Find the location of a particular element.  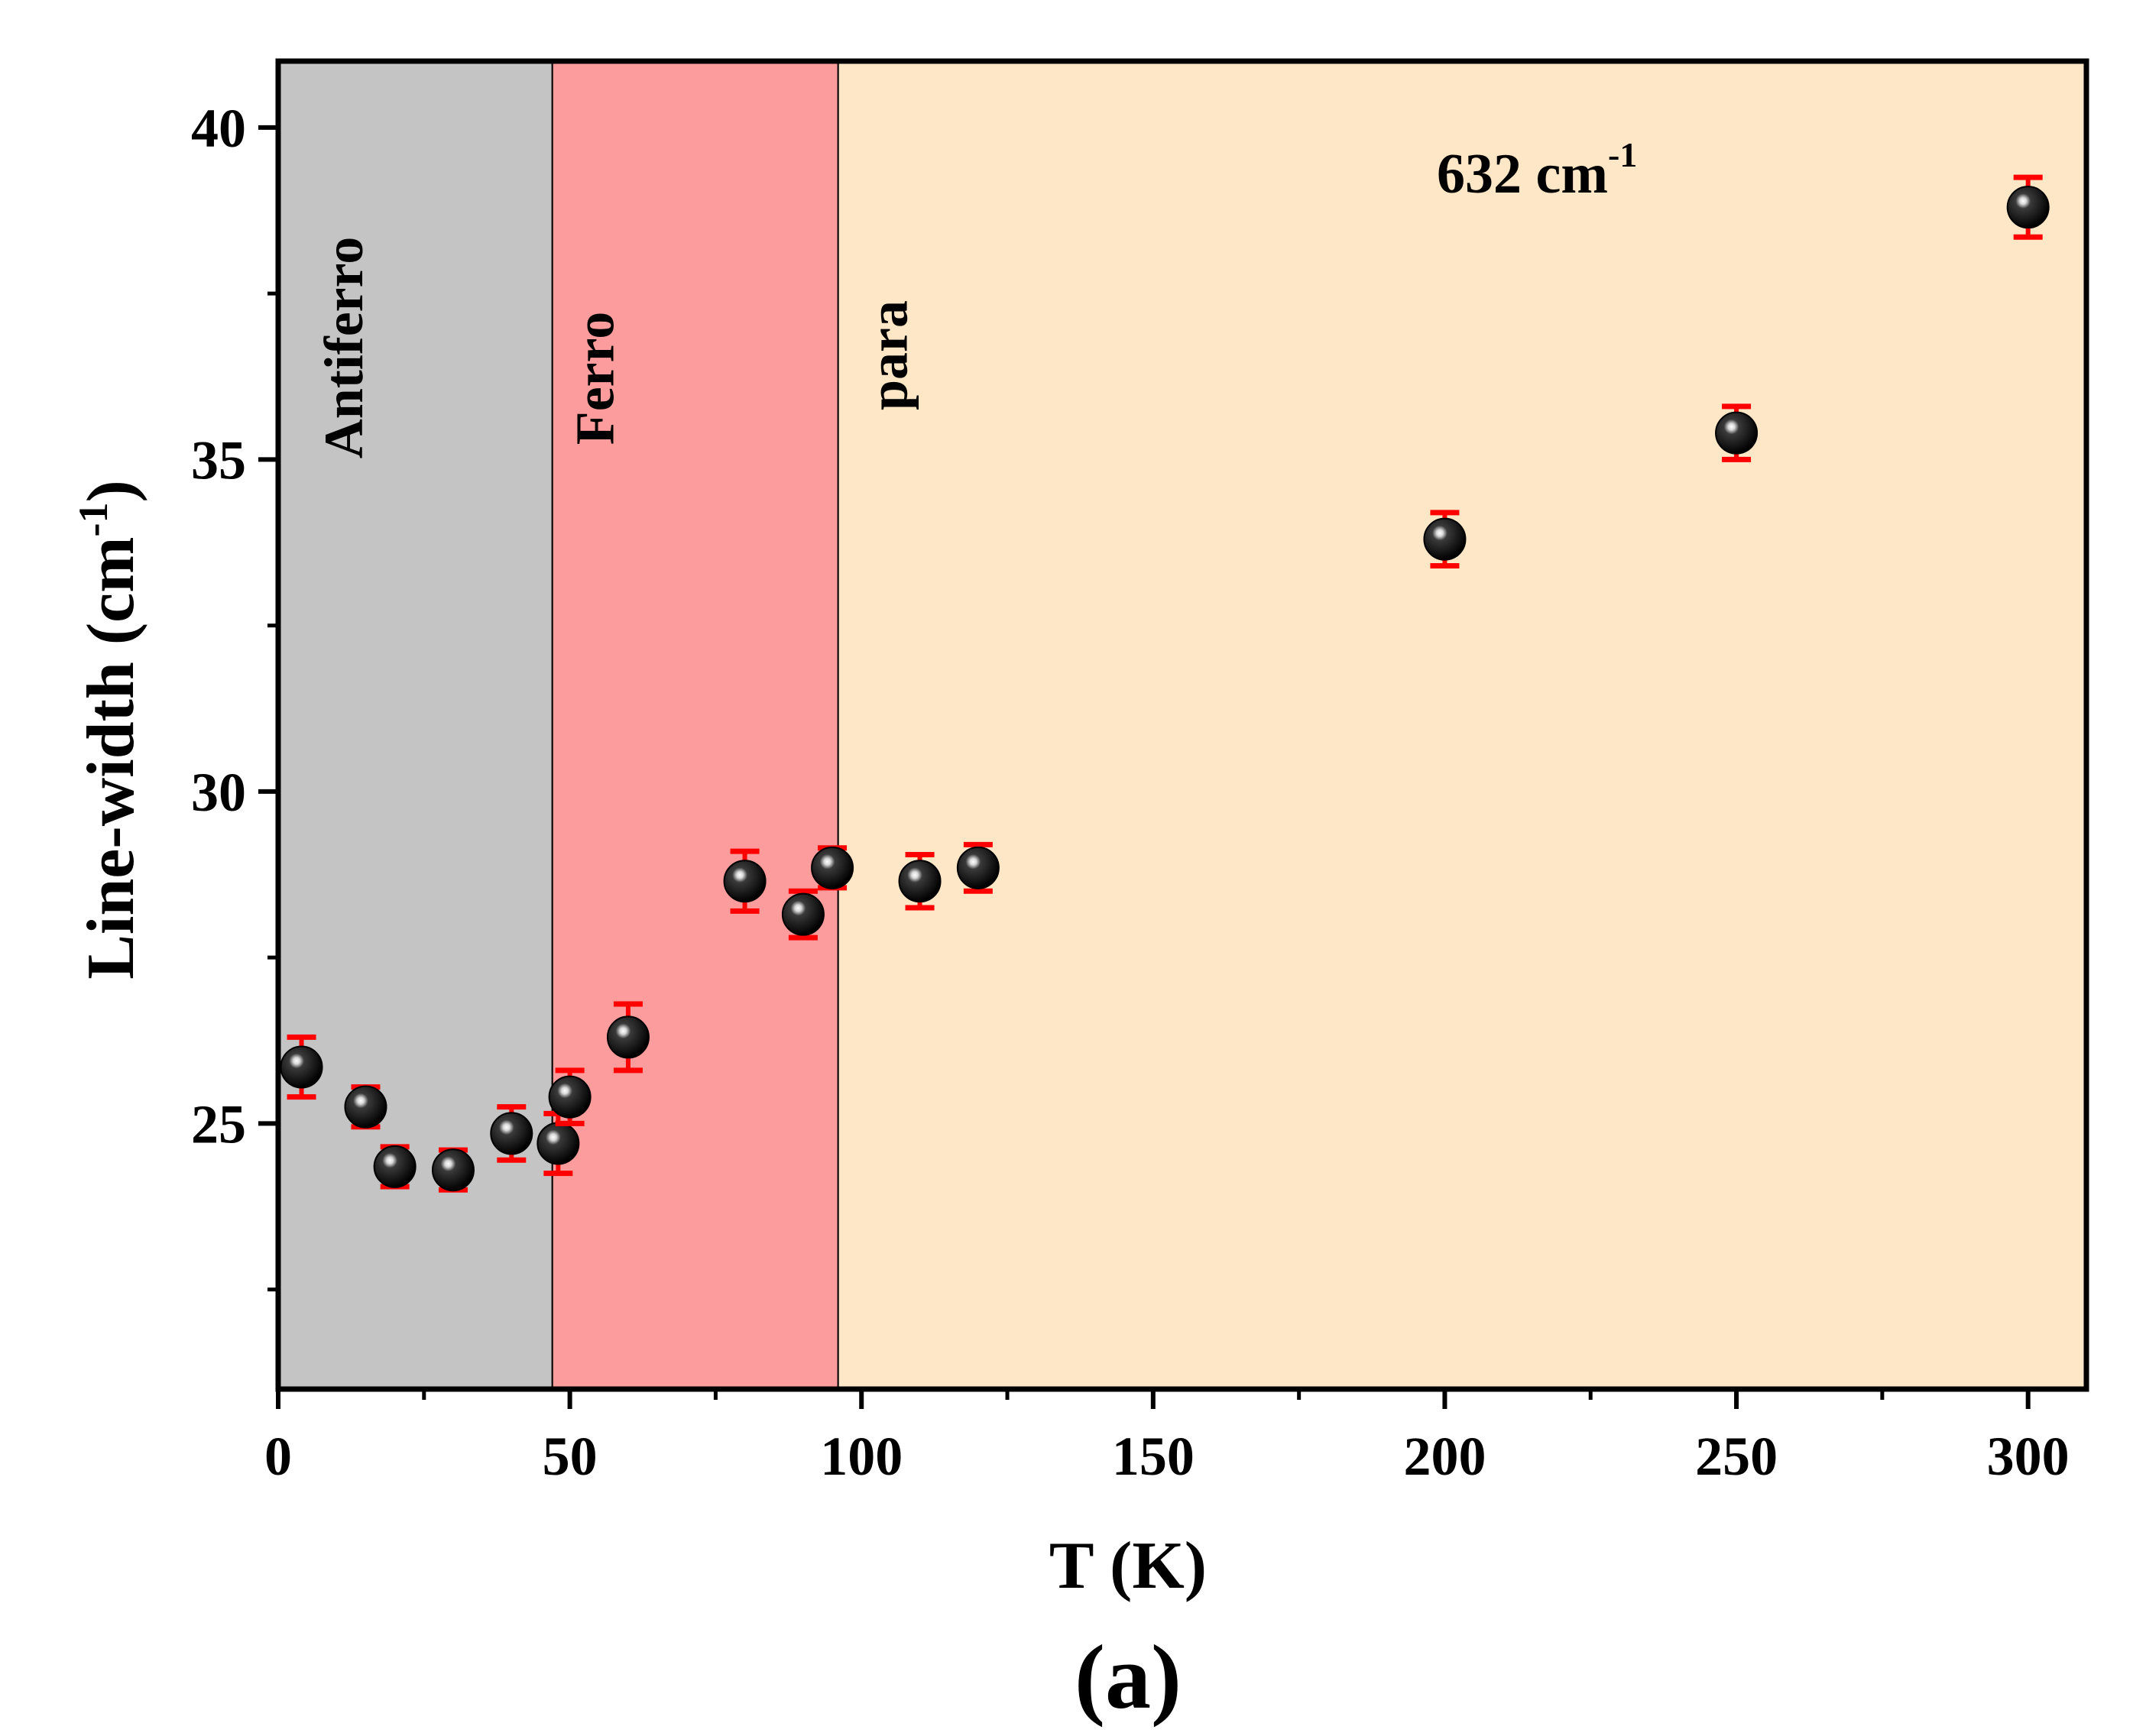

panel-label: (a) is located at coordinates (1128, 1677).